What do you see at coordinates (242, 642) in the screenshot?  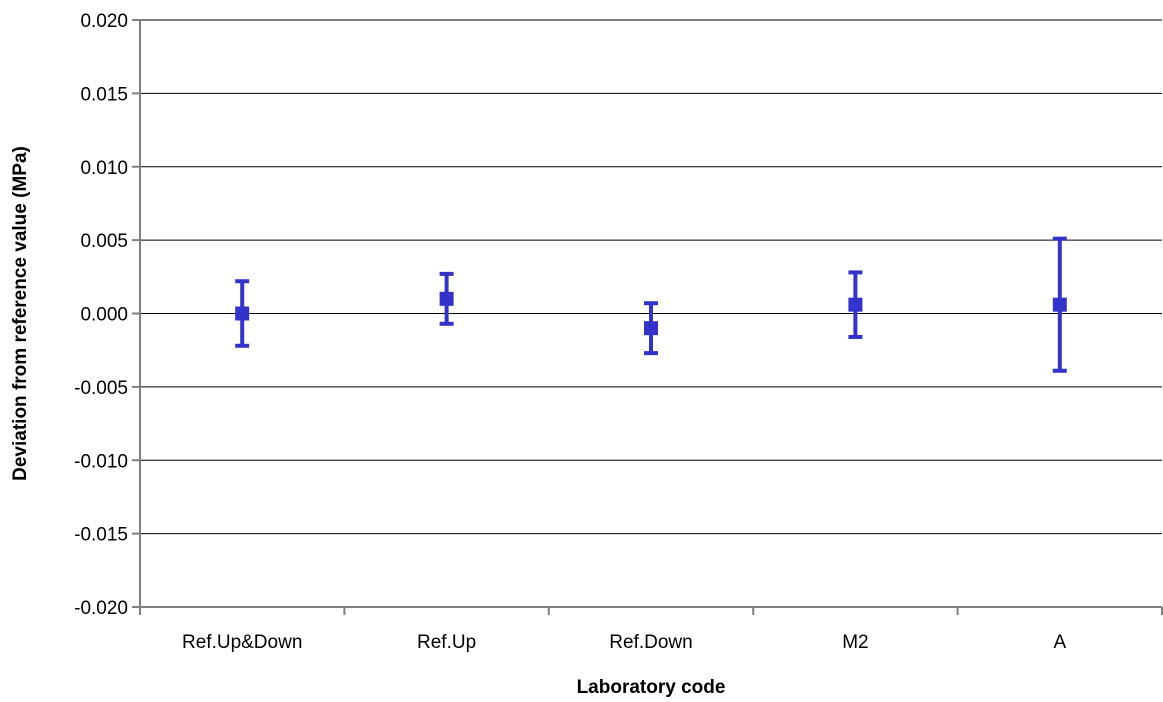 I see `x-tick-label: Ref.Up&Down` at bounding box center [242, 642].